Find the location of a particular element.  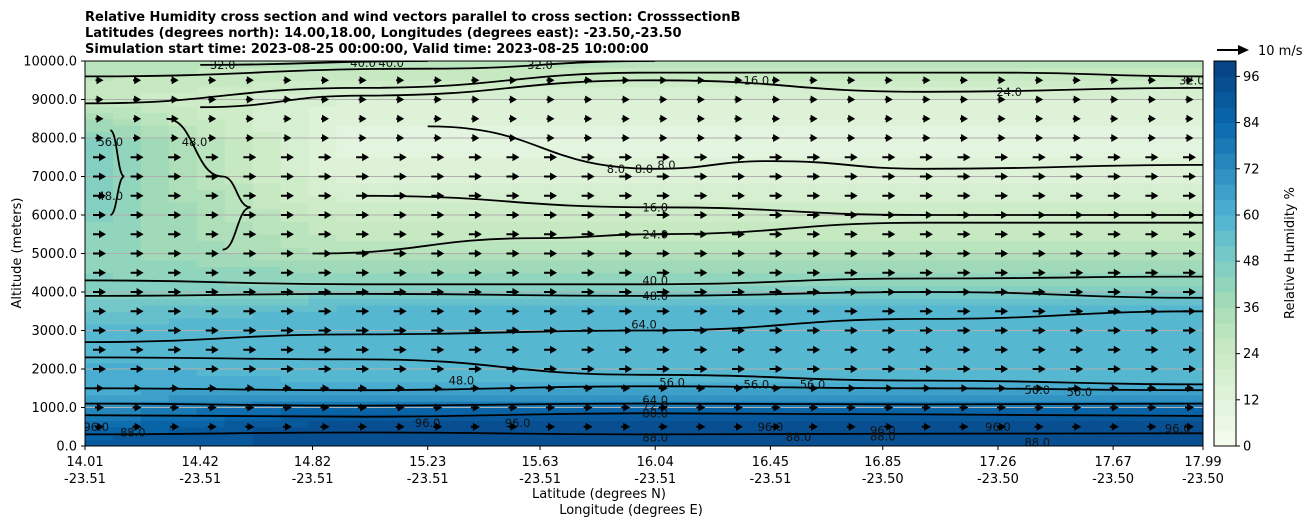

x-tick-label-lon: -23.51 is located at coordinates (540, 479).